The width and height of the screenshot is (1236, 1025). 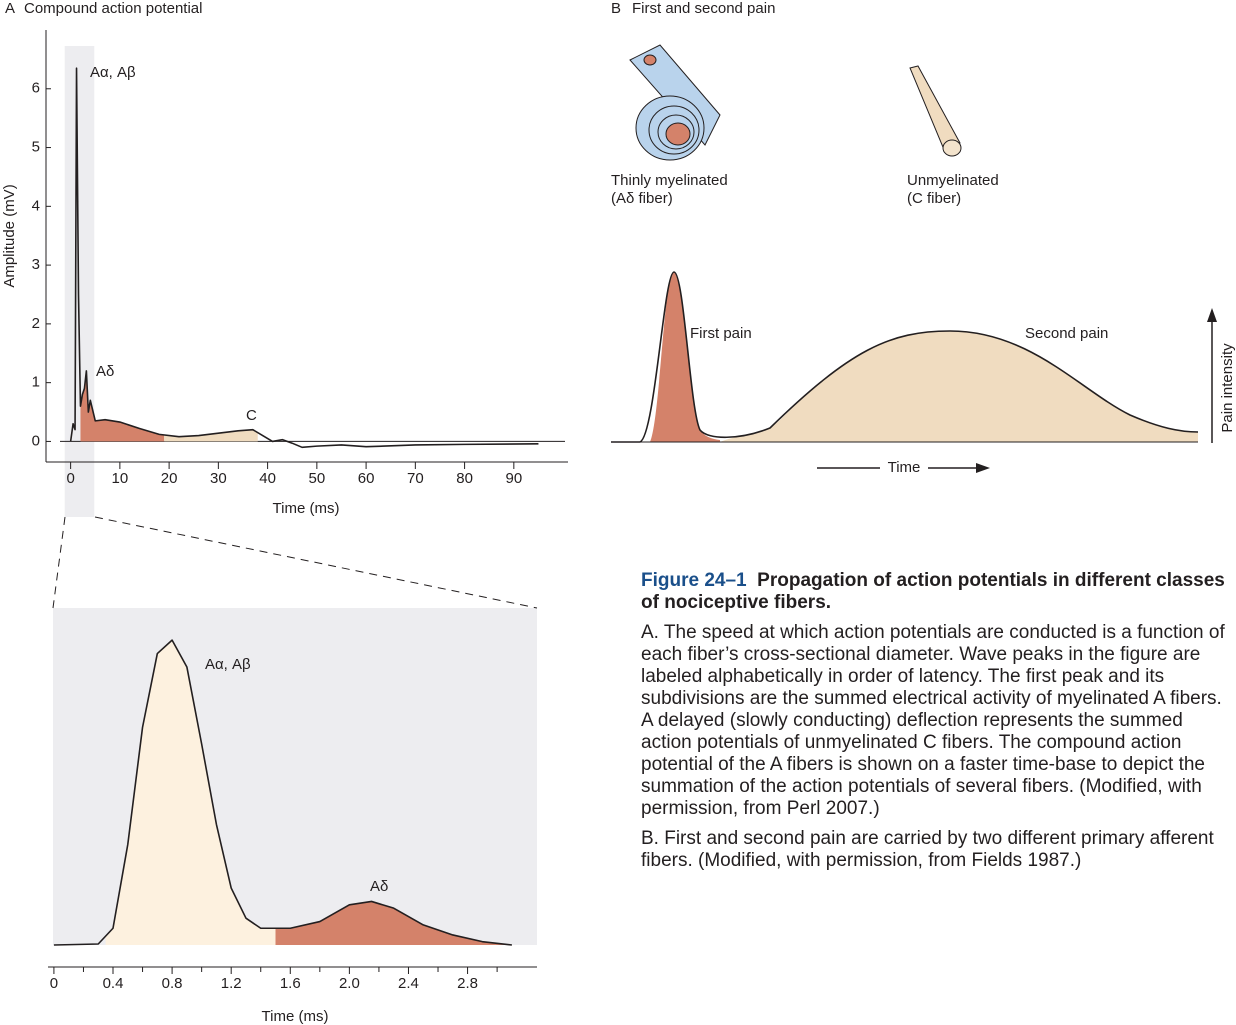 What do you see at coordinates (934, 198) in the screenshot?
I see `fiber-label: (C fiber)` at bounding box center [934, 198].